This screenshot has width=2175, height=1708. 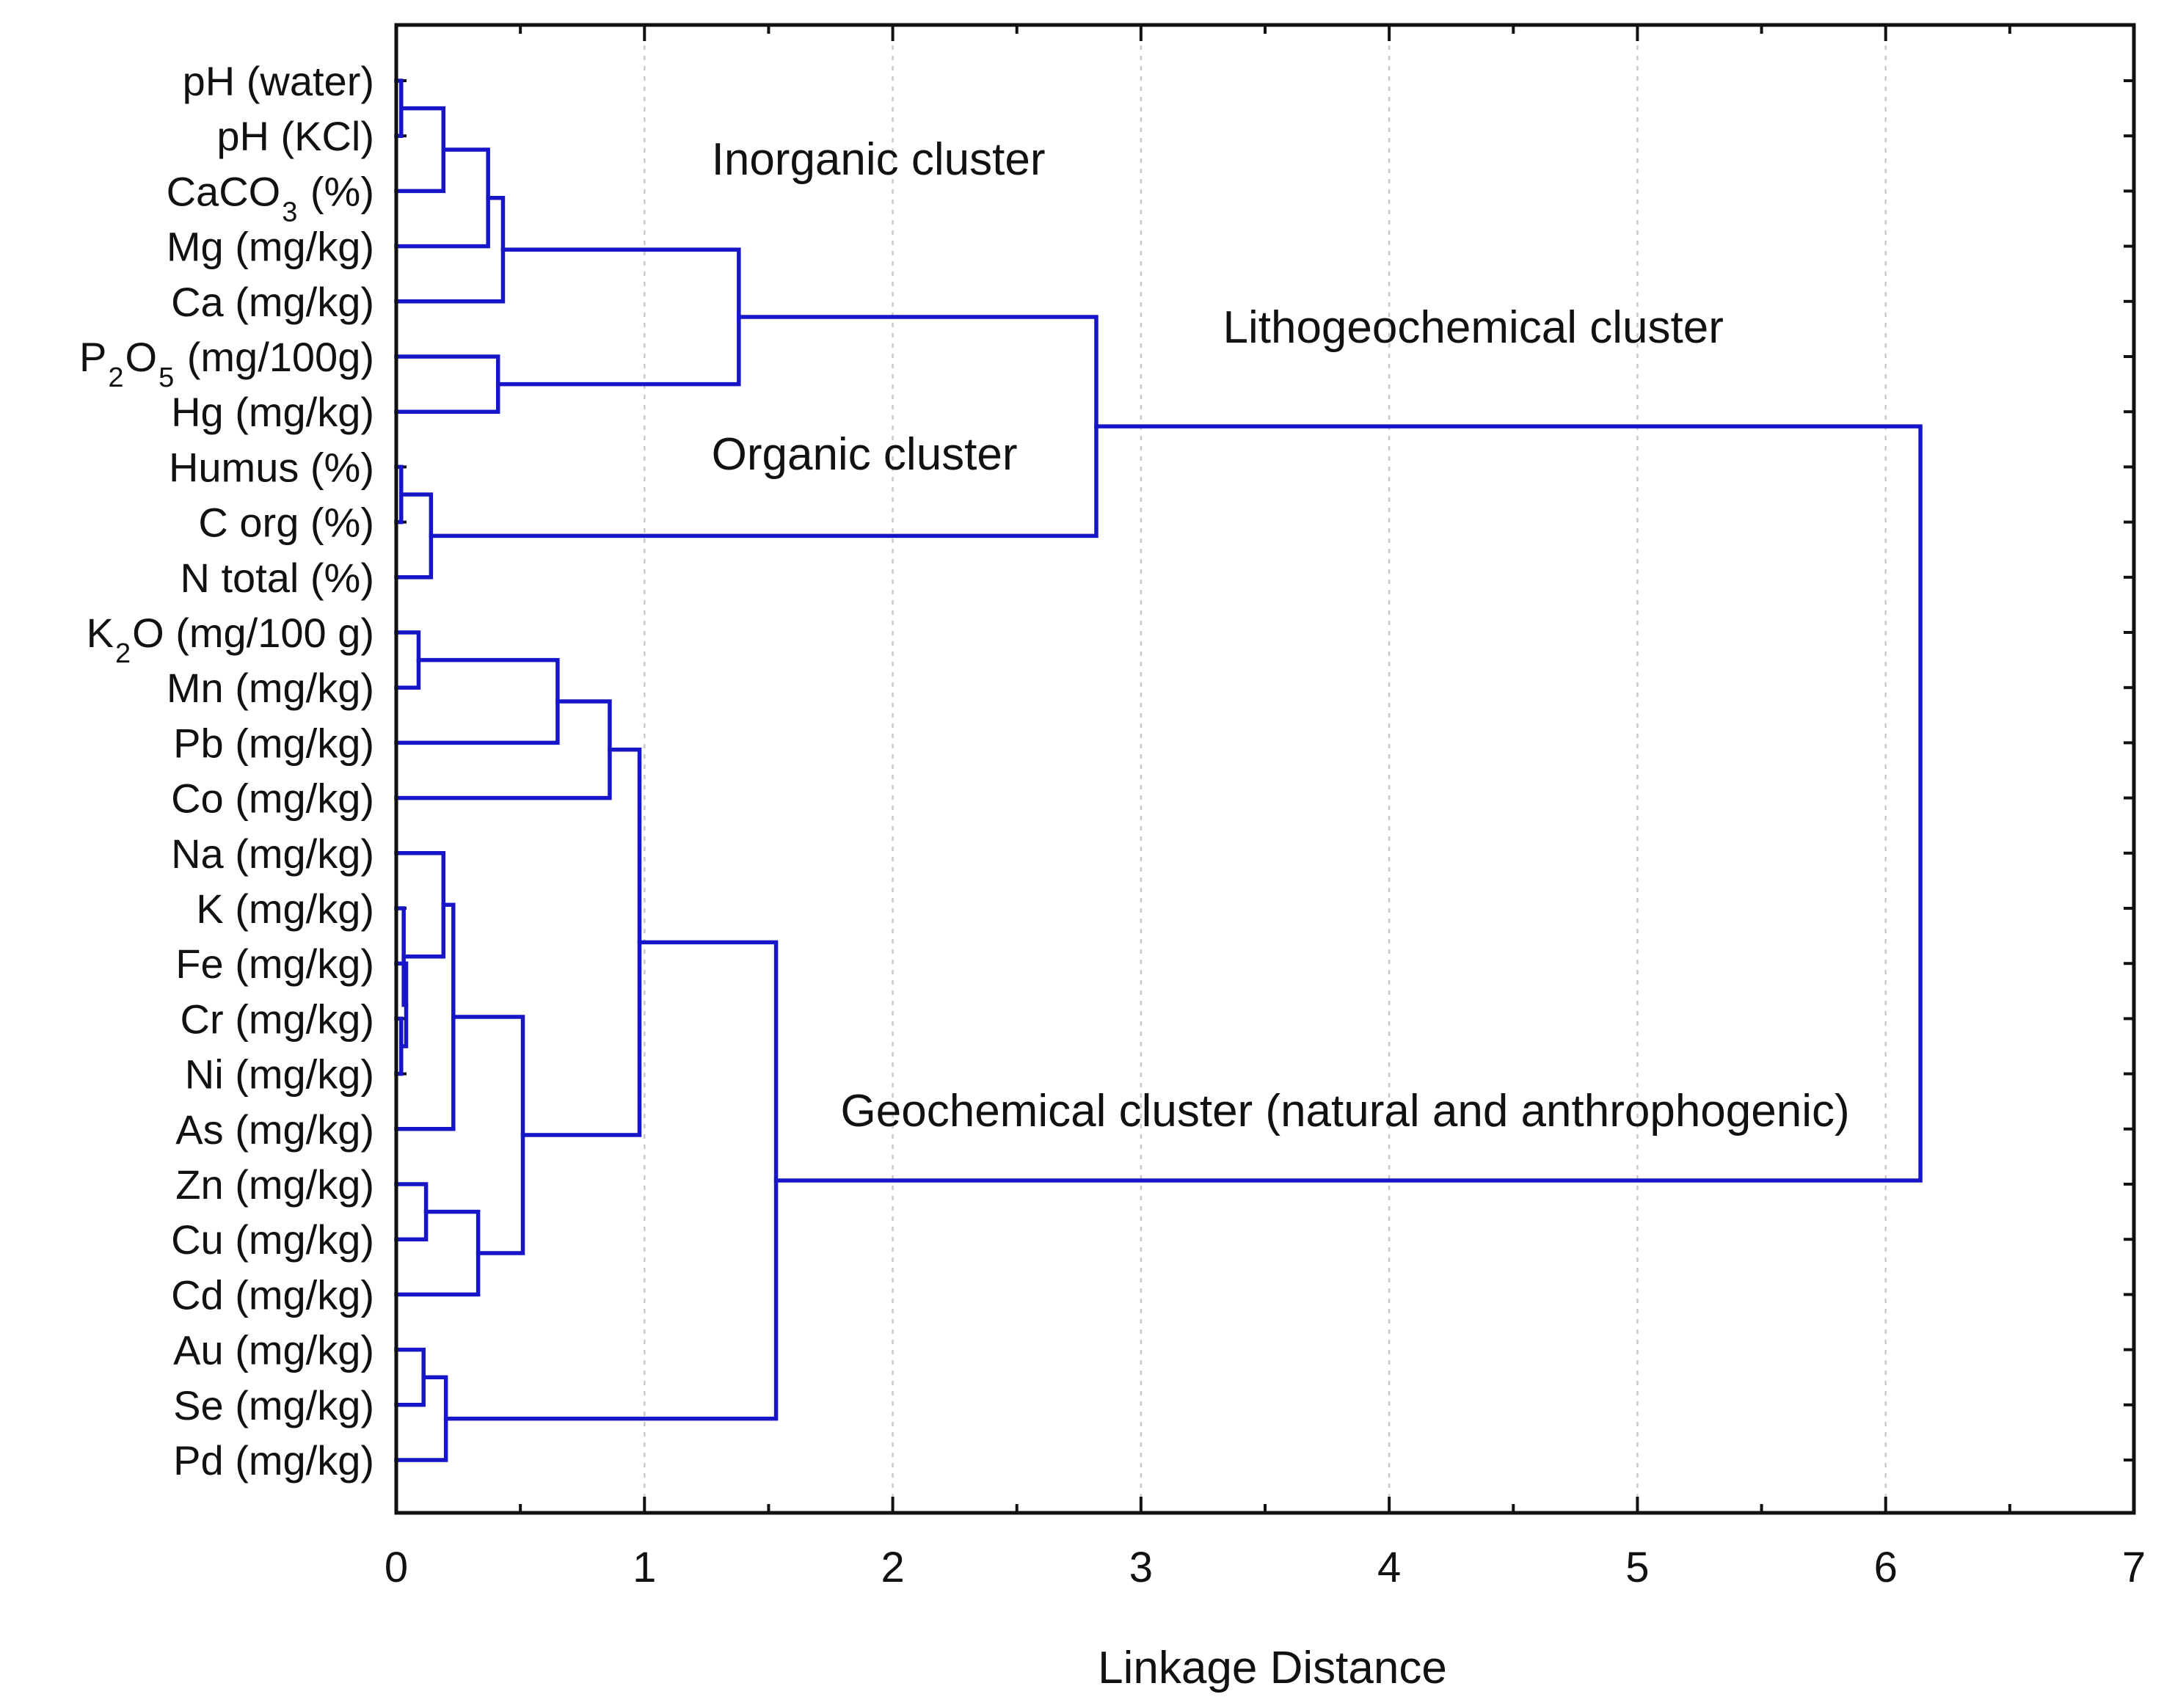 I want to click on x-tick-labels: 0 1 2 3 4 5 6 7, so click(x=1265, y=1567).